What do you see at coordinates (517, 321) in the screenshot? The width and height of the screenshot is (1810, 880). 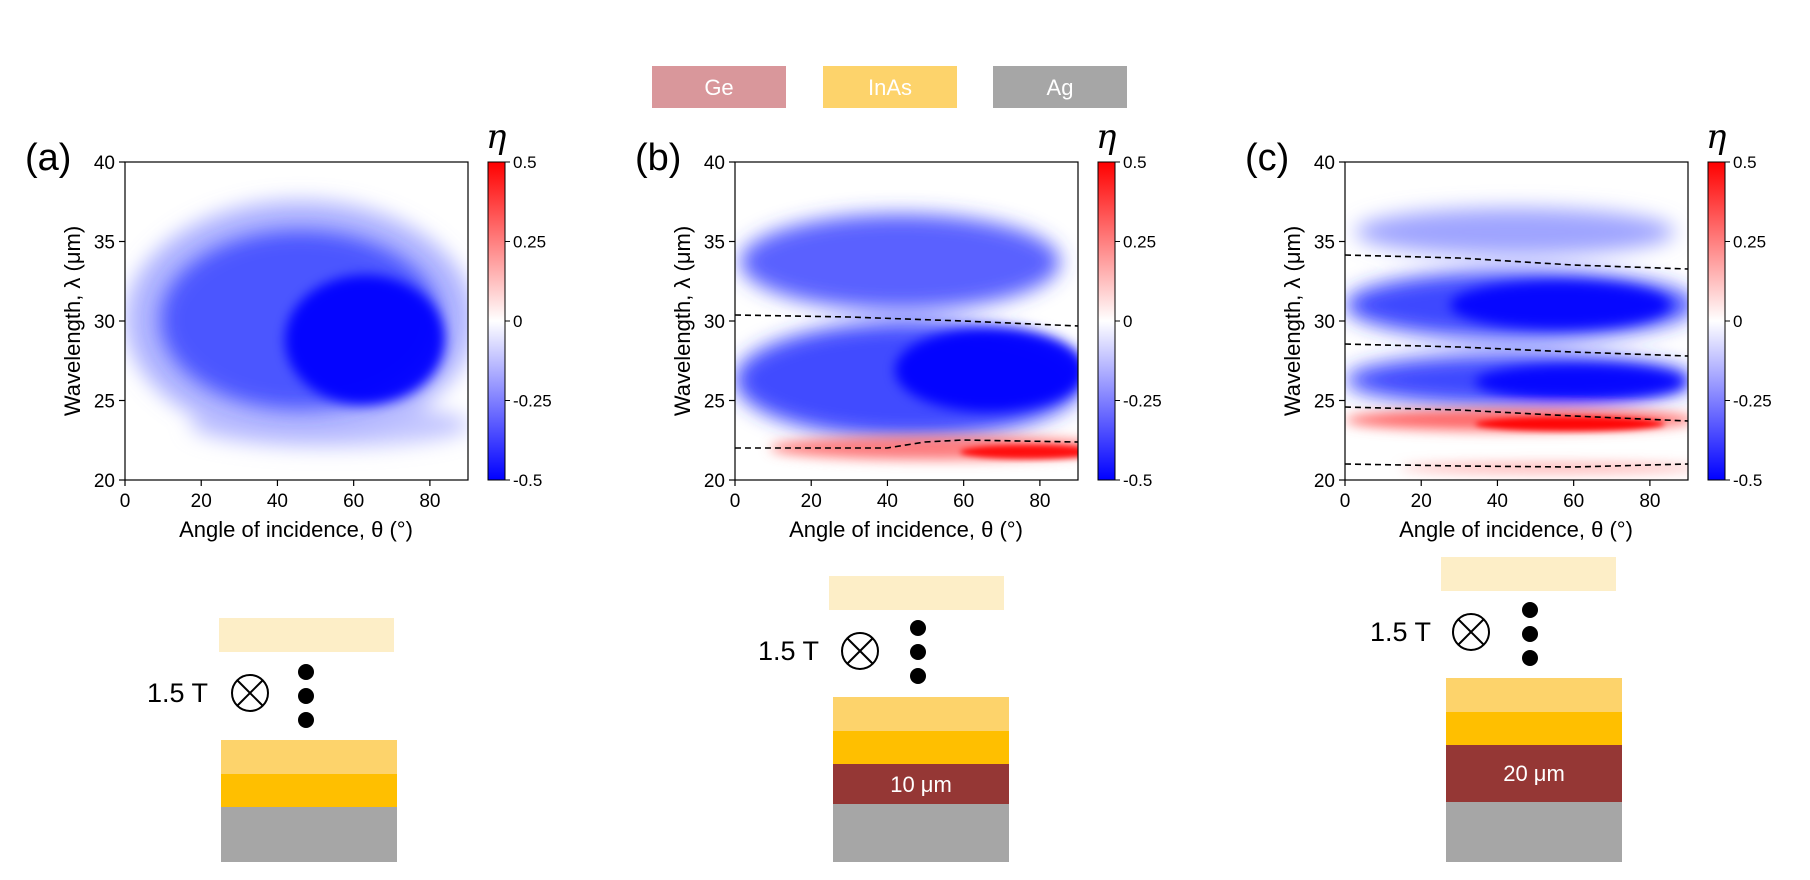 I see `colorbar-tick-label-a-2: 0` at bounding box center [517, 321].